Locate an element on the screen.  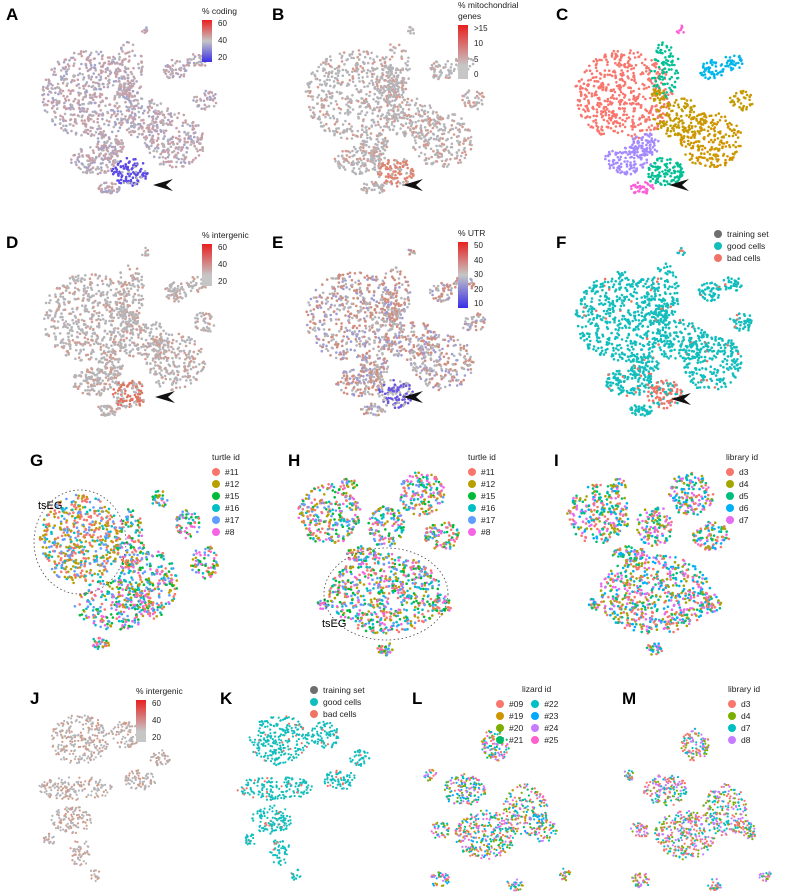
scale-tick-label: >15 is located at coordinates (481, 28).